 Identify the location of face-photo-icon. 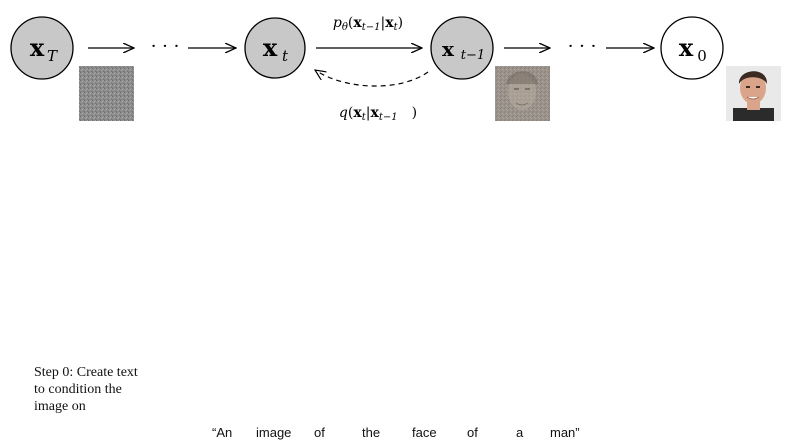
(753, 93).